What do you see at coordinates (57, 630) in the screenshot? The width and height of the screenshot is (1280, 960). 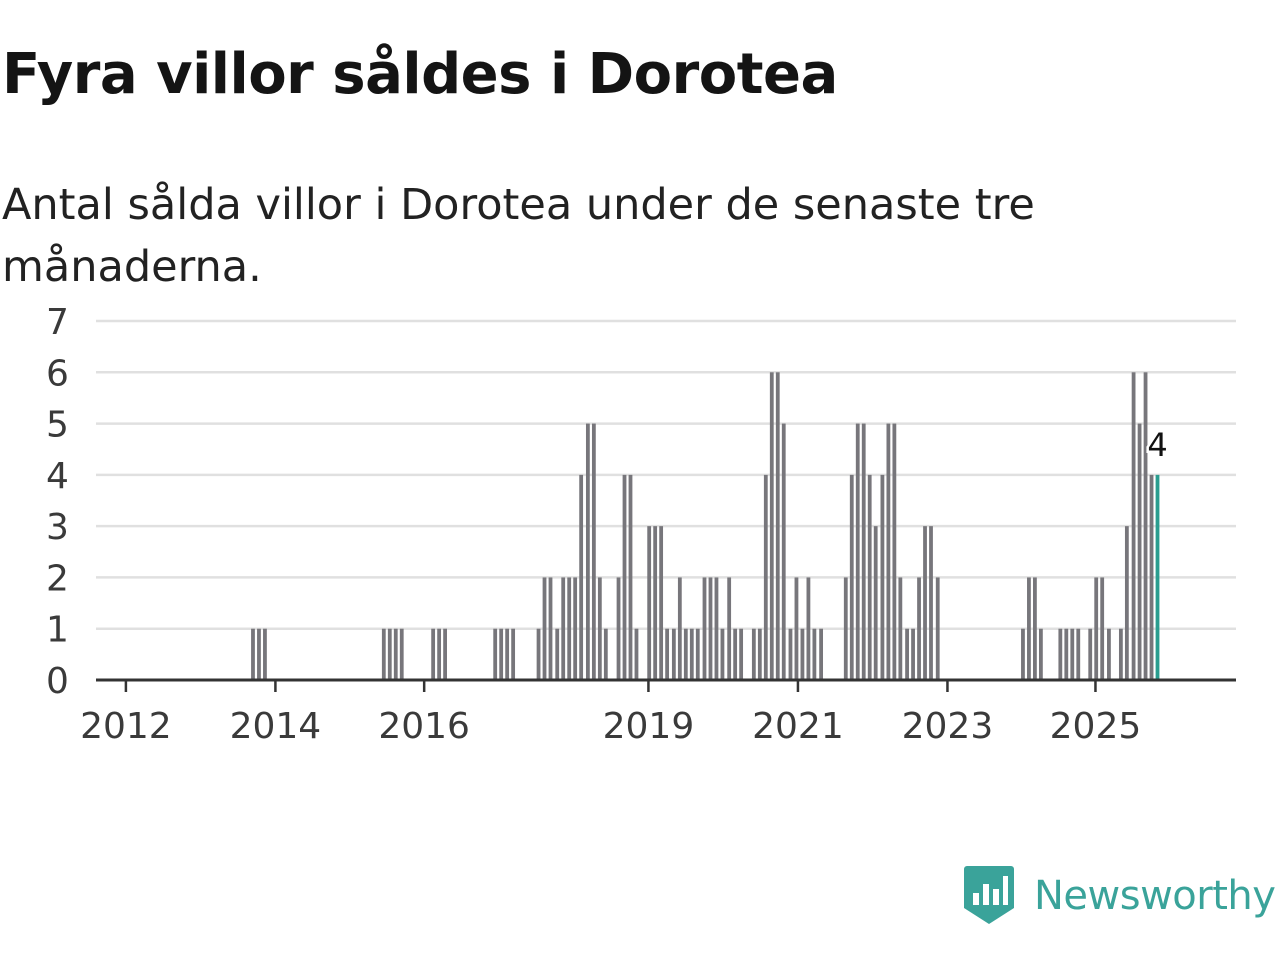 I see `y-tick-label: 1` at bounding box center [57, 630].